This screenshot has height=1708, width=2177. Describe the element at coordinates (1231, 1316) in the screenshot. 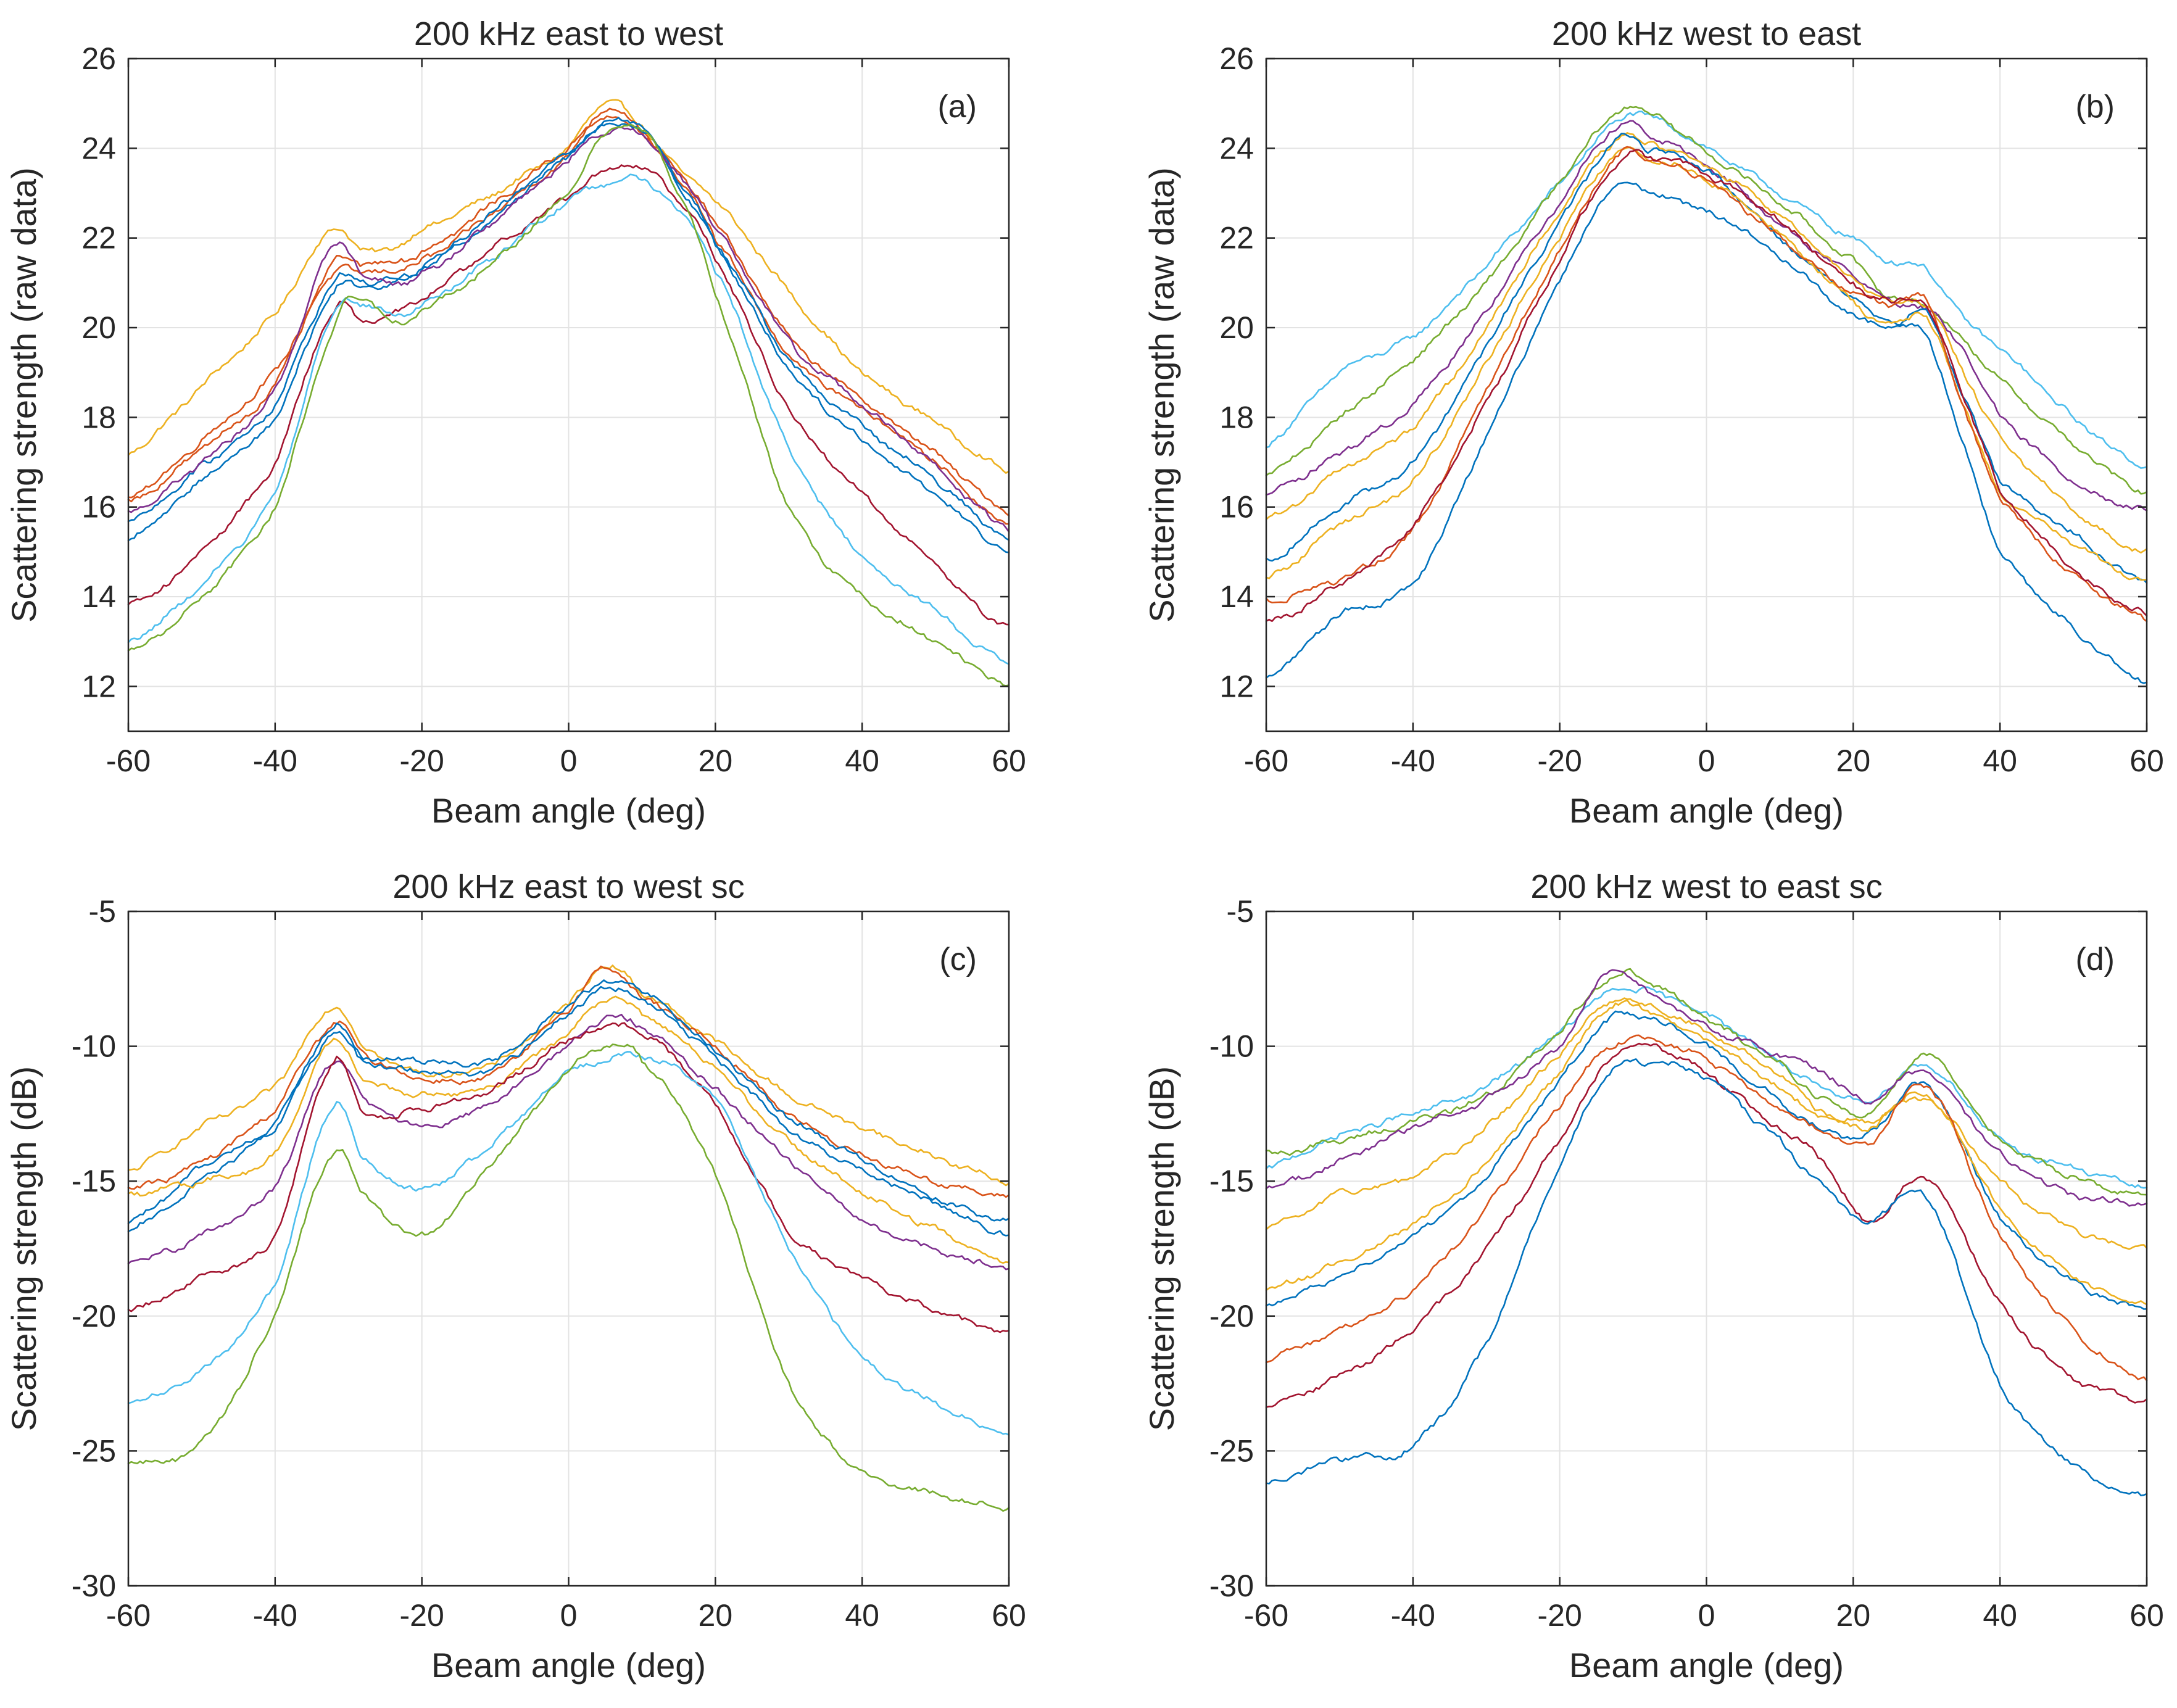

I see `y-tick-label: -20` at that location.